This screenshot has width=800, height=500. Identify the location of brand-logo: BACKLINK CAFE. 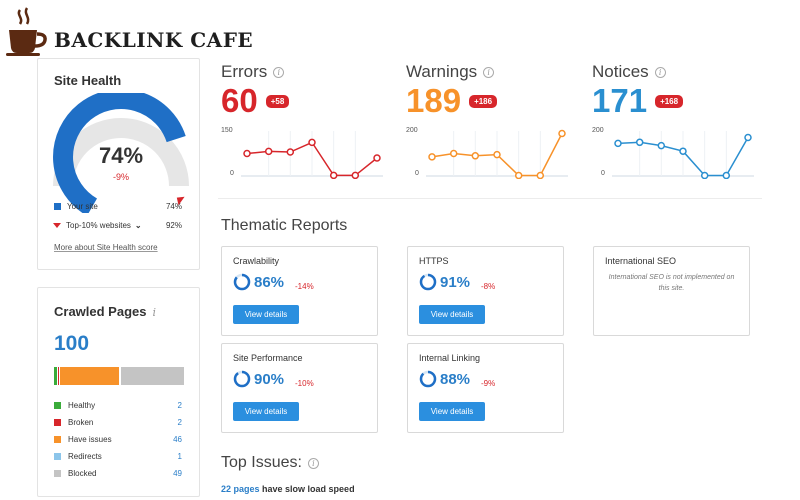
(129, 30).